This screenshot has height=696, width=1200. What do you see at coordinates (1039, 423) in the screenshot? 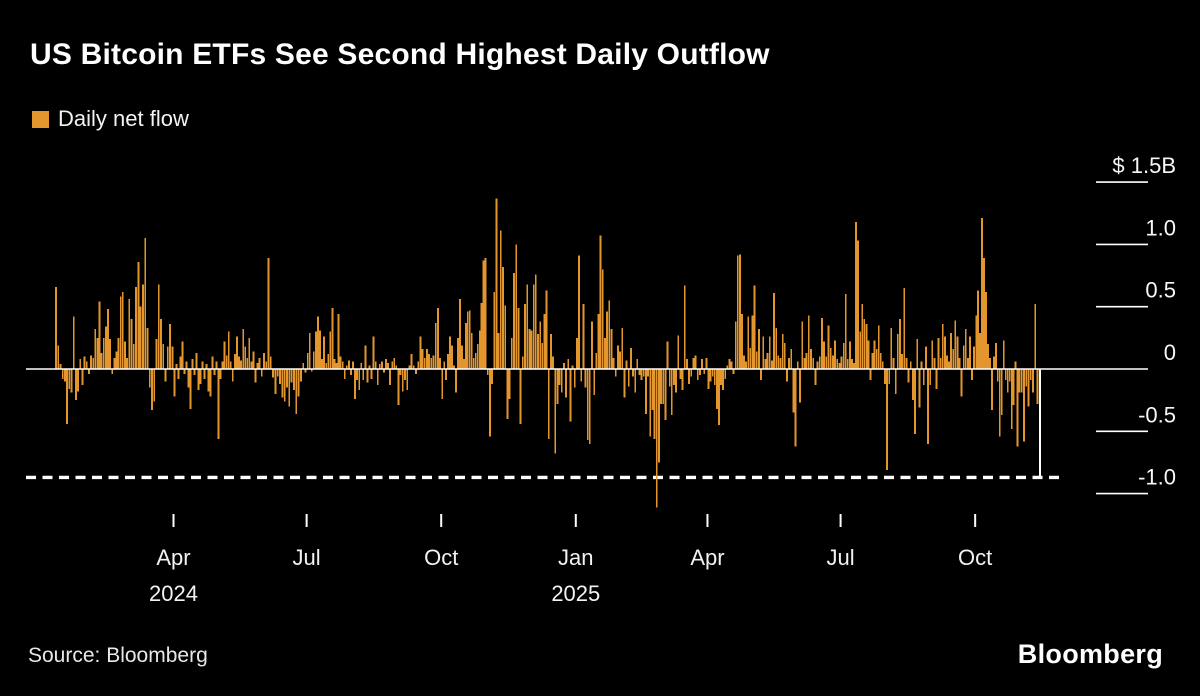
I see `bar-latest-outflow` at bounding box center [1039, 423].